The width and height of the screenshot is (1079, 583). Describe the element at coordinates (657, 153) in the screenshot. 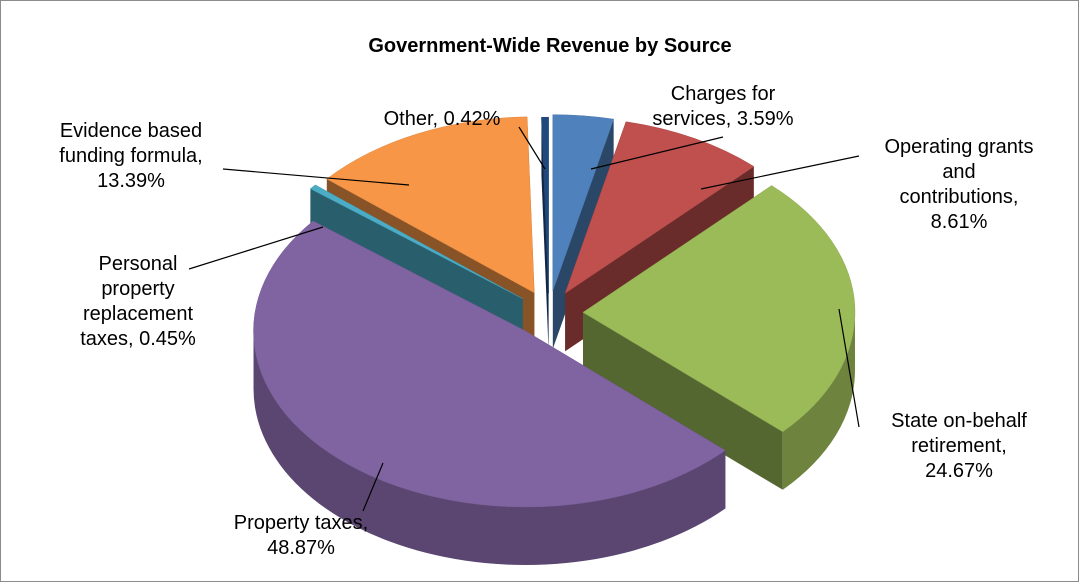

I see `leader-line-charges-for-services` at that location.